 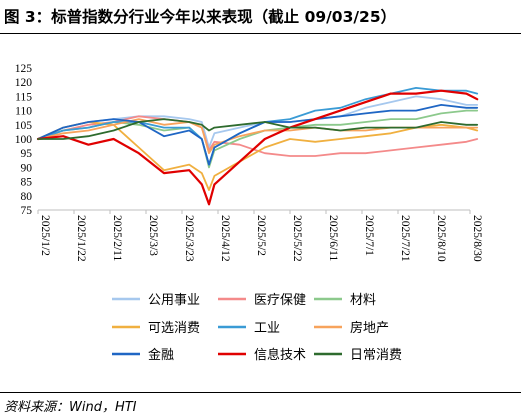 What do you see at coordinates (27, 197) in the screenshot?
I see `y-tick-label: 80` at bounding box center [27, 197].